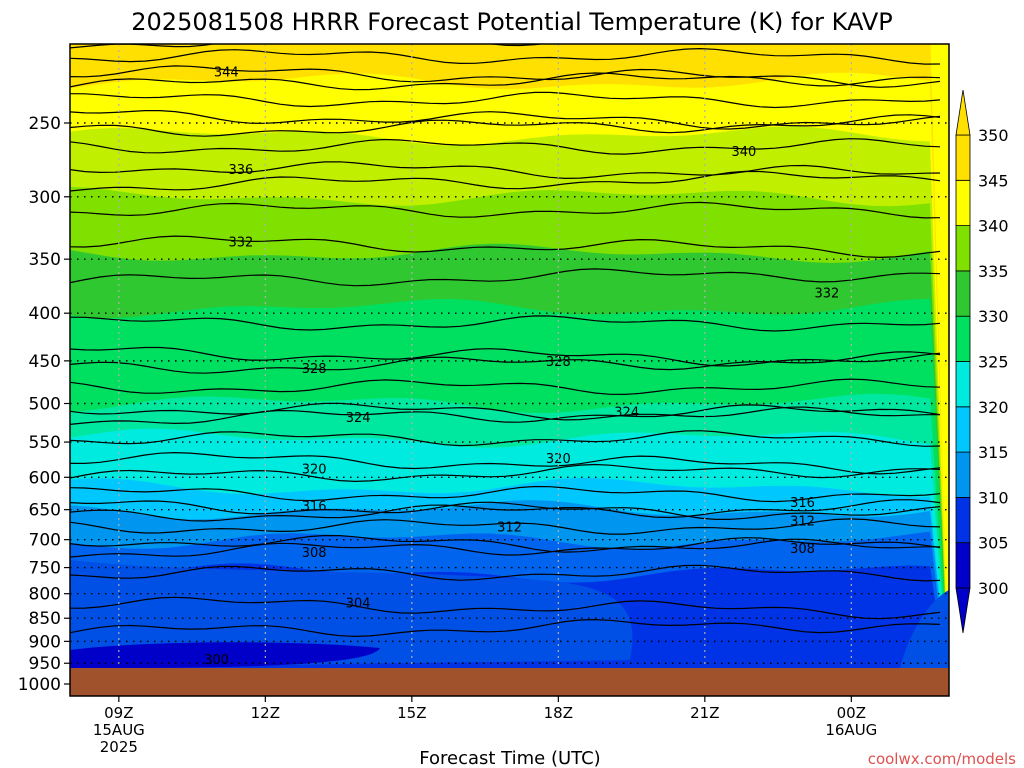 The width and height of the screenshot is (1024, 768). Describe the element at coordinates (45, 362) in the screenshot. I see `y-tick-label: 450` at that location.